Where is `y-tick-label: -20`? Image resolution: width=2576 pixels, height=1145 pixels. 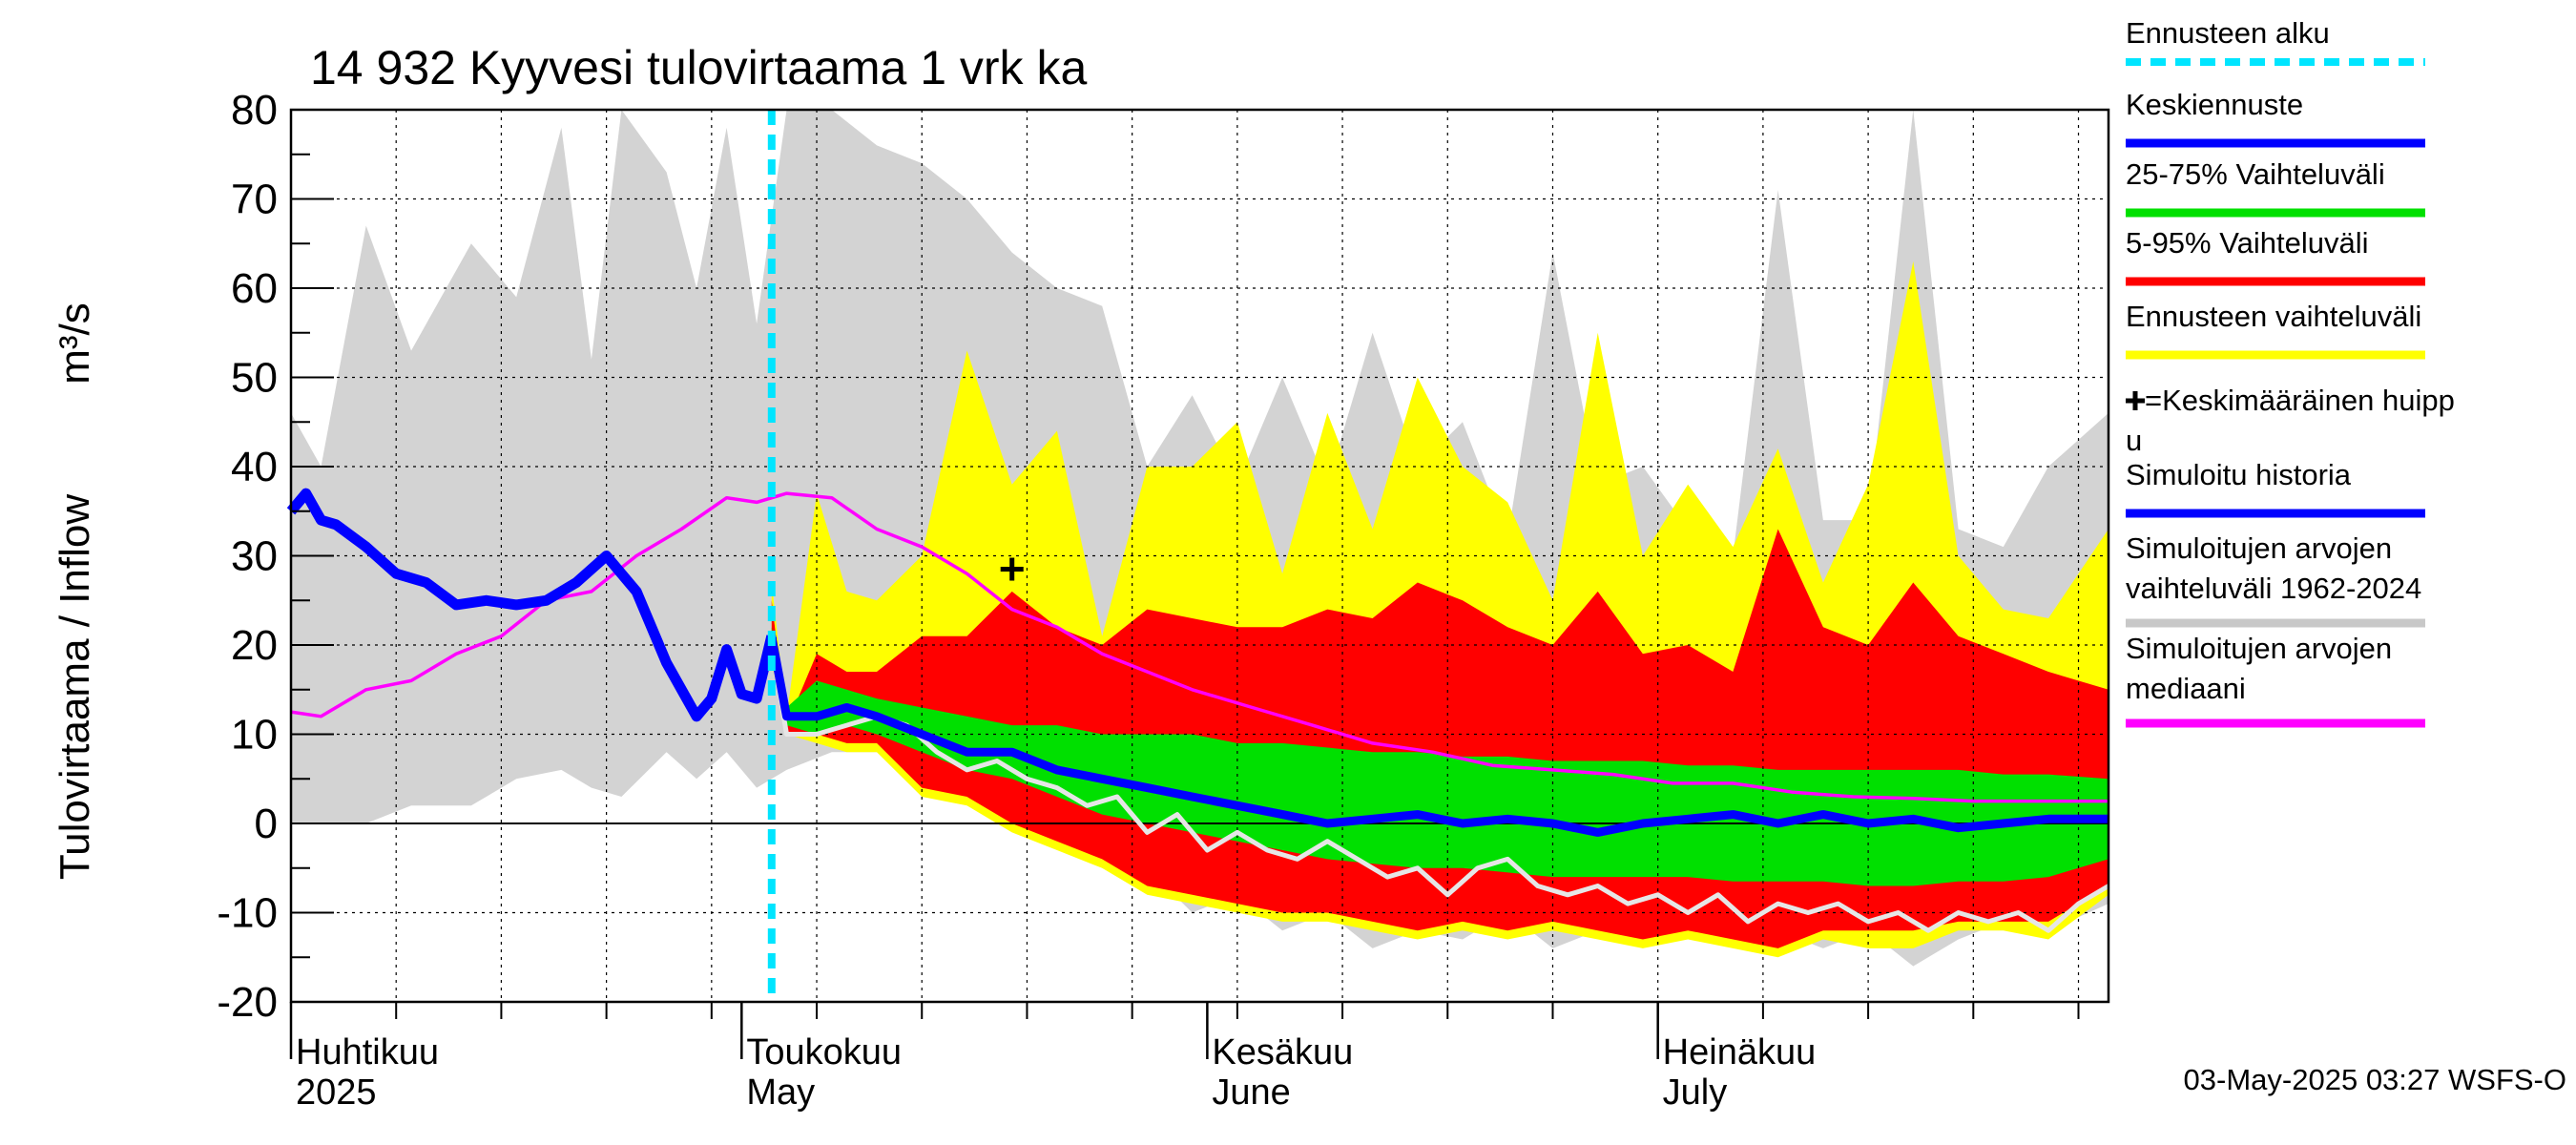
y-tick-label: -20 is located at coordinates (247, 1003).